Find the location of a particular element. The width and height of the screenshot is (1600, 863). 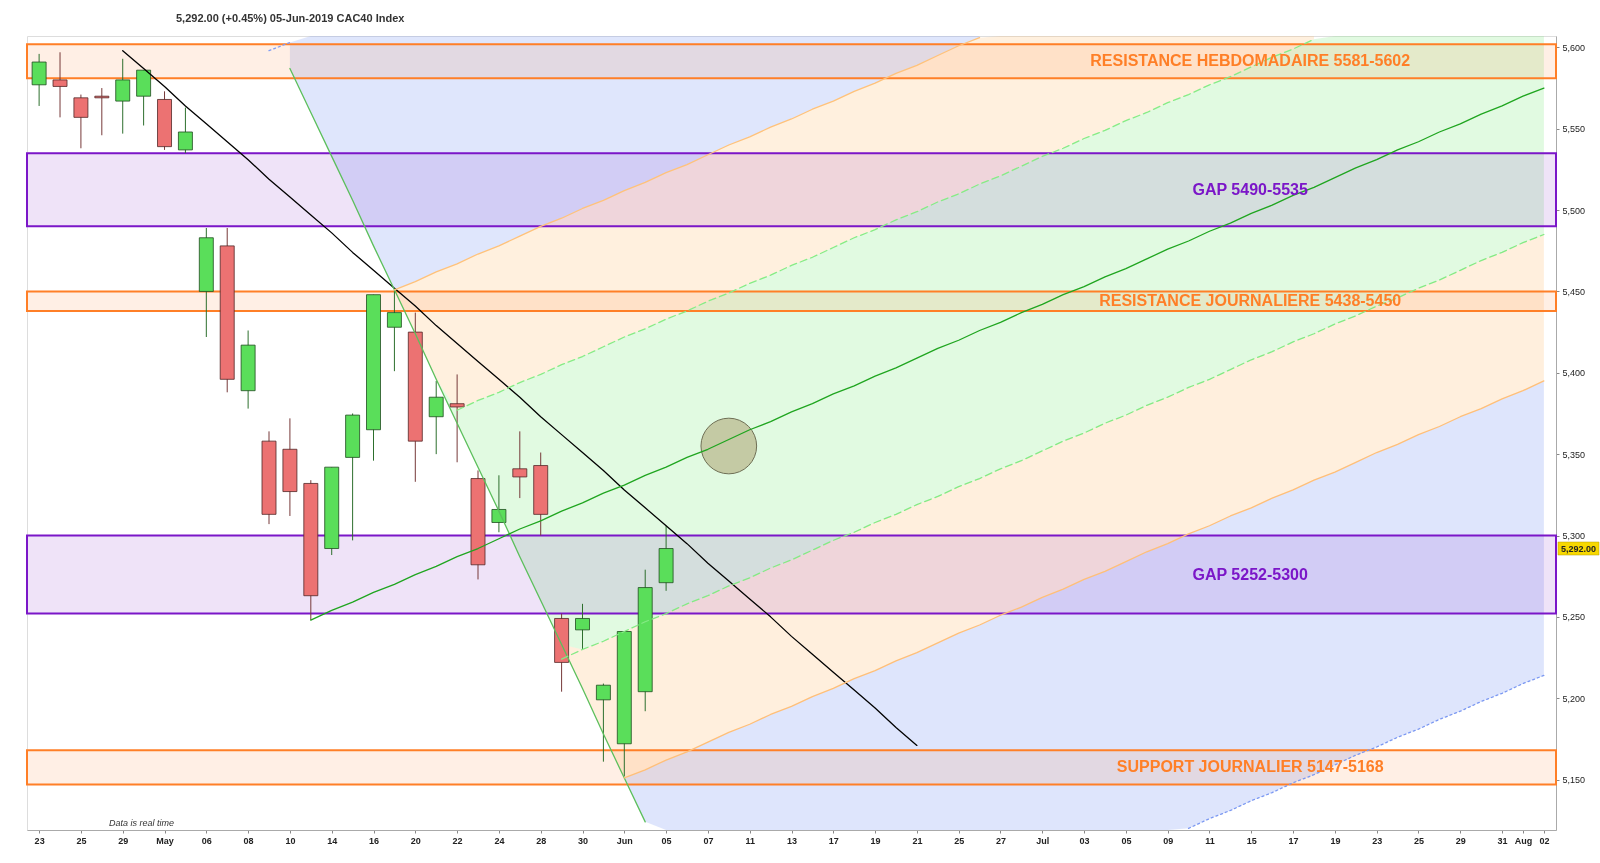

x-tick-label: 28 is located at coordinates (541, 840).